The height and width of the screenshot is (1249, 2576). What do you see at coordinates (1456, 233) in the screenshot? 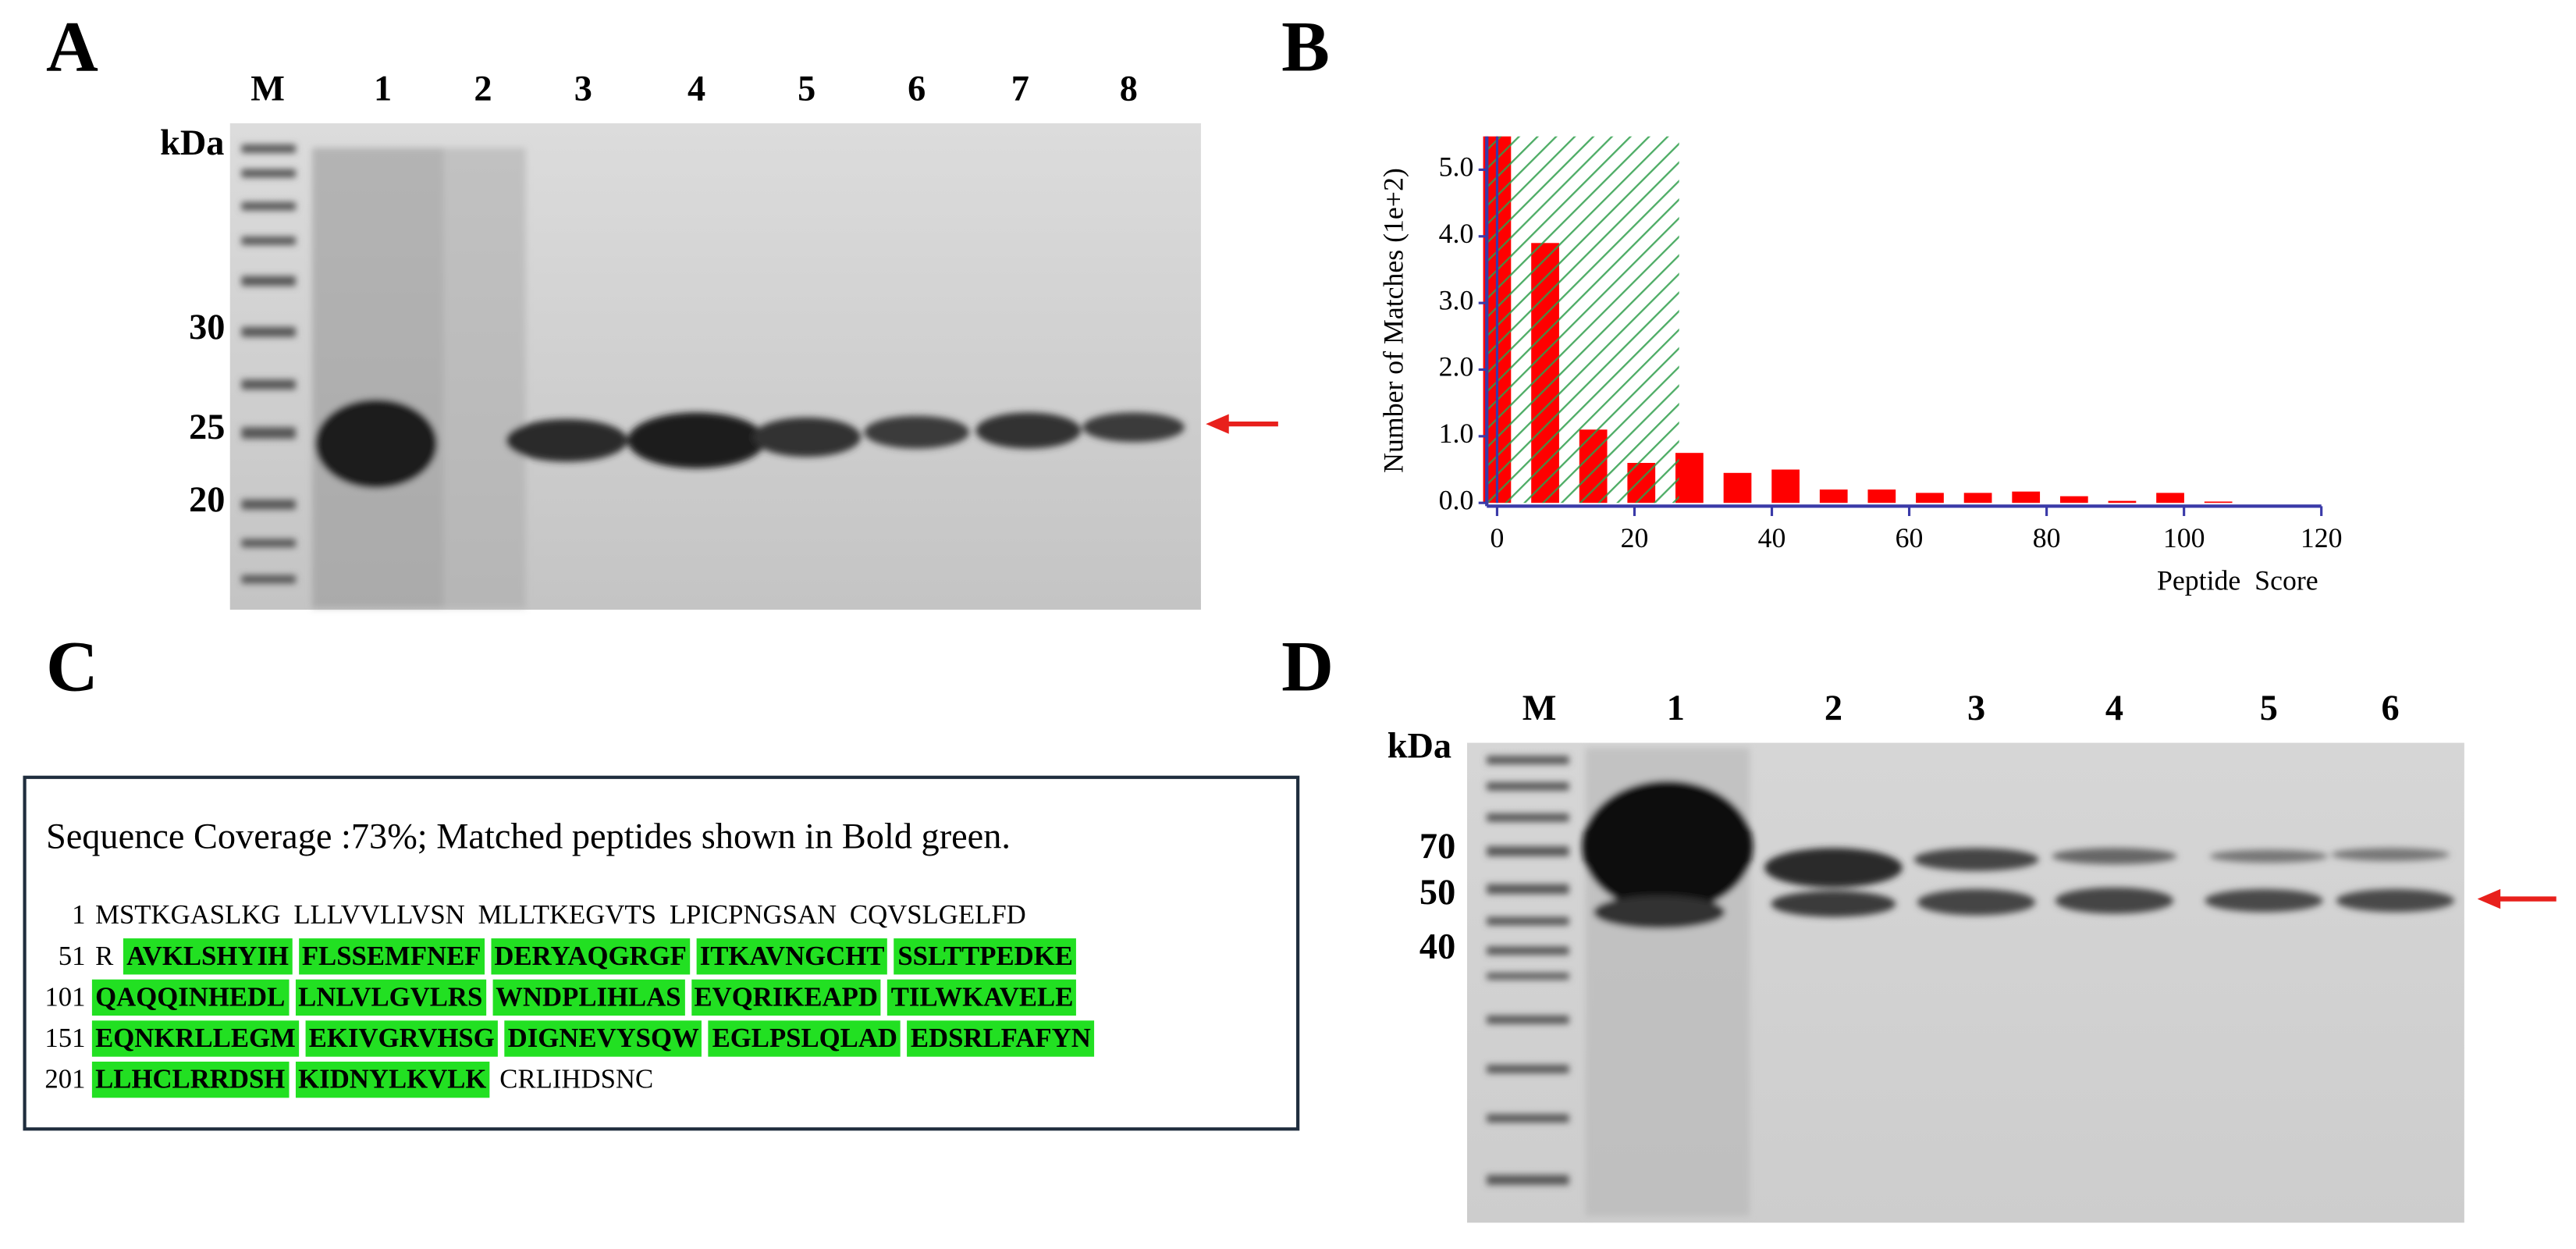
I see `y-tick-label: 4.0` at bounding box center [1456, 233].